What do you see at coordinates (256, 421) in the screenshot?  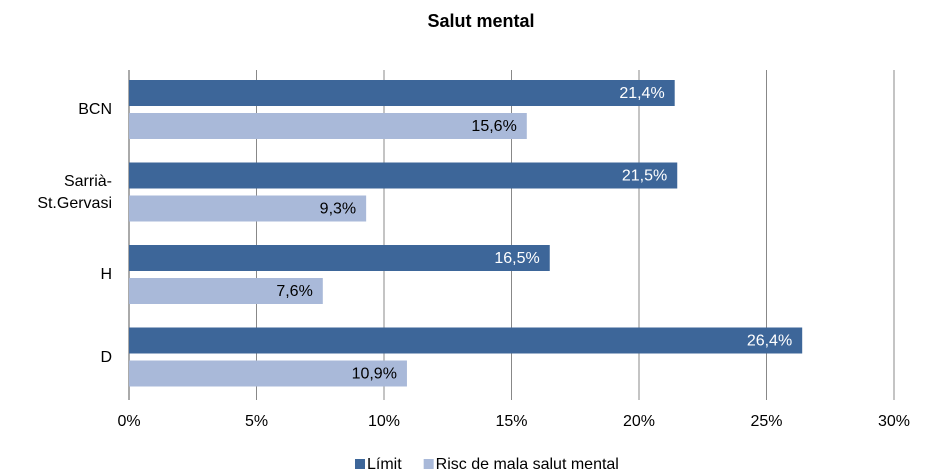 I see `x-tick-label: 5%` at bounding box center [256, 421].